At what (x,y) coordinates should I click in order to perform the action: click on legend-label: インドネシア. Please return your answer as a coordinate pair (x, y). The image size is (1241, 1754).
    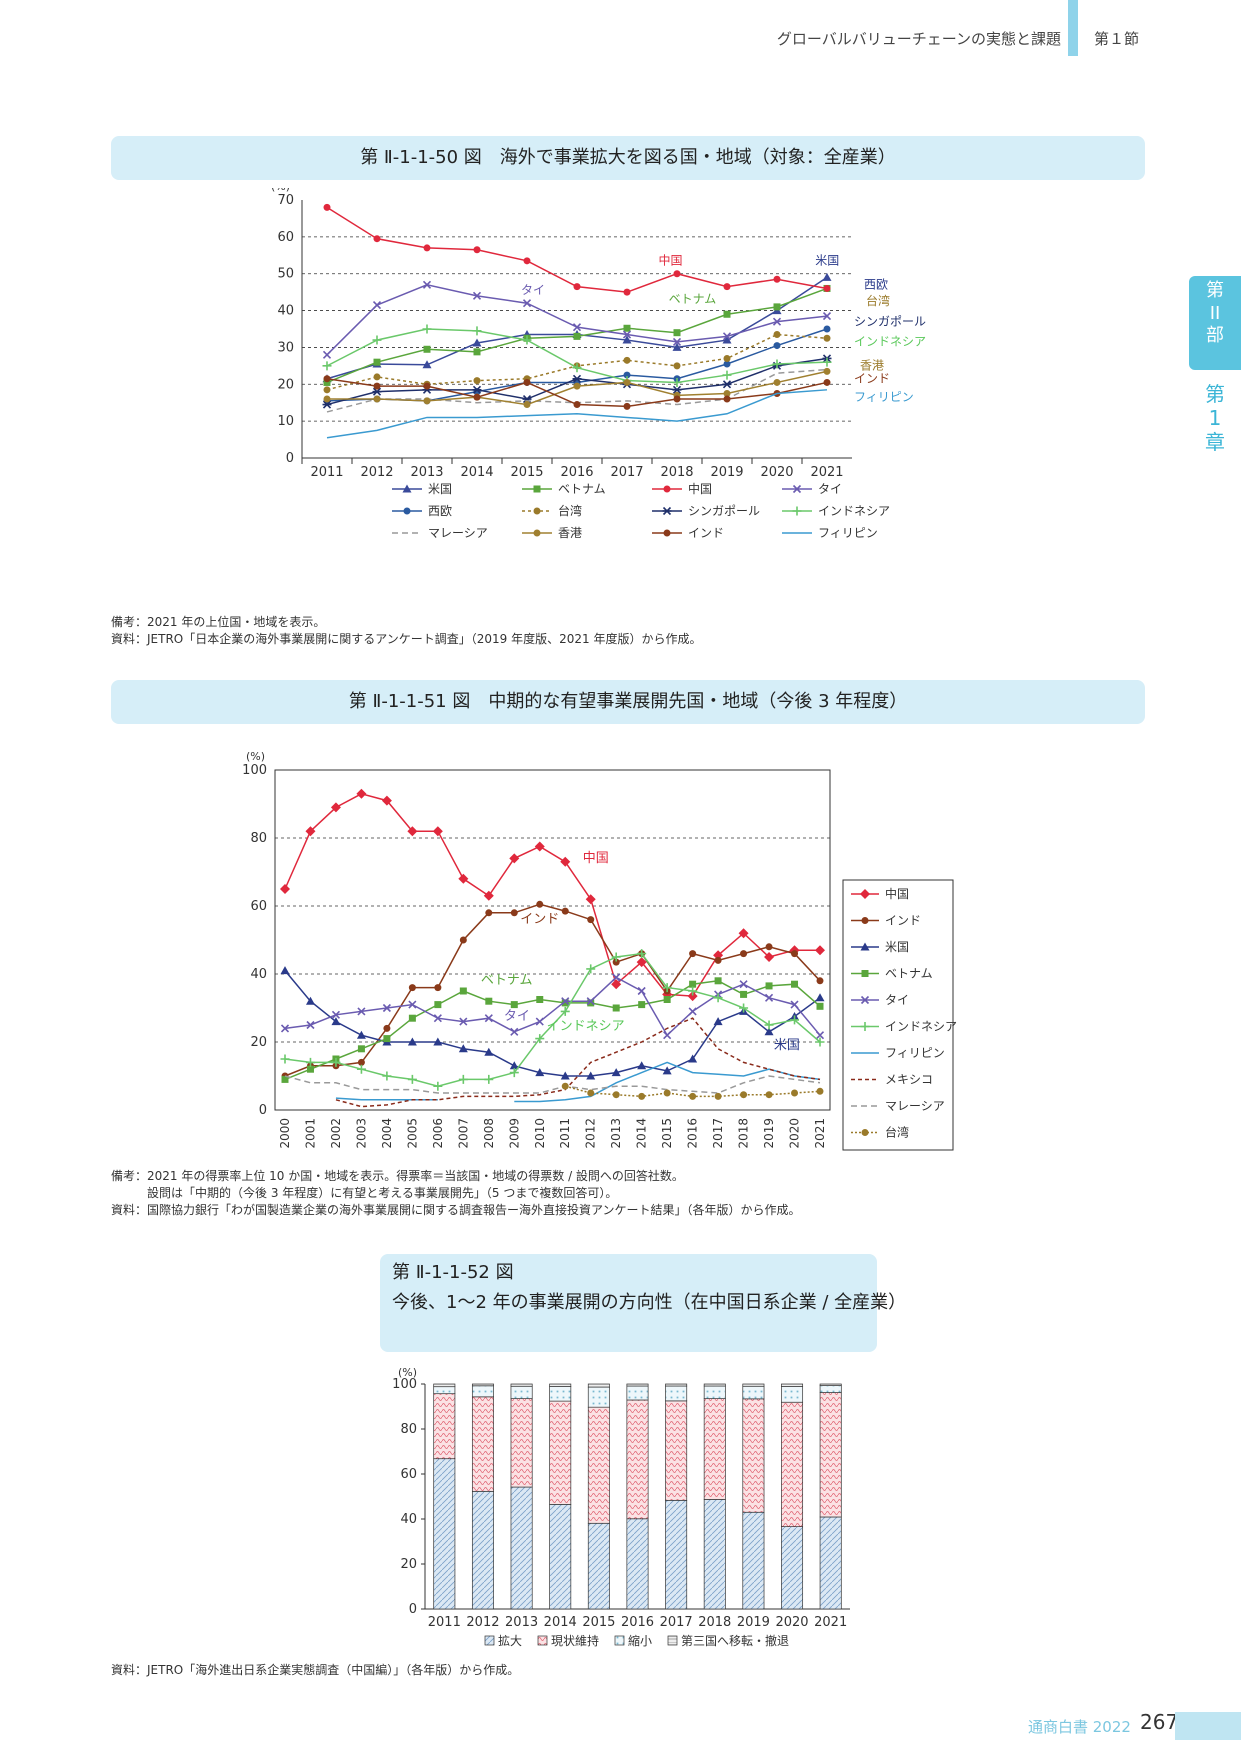
    Looking at the image, I should click on (854, 511).